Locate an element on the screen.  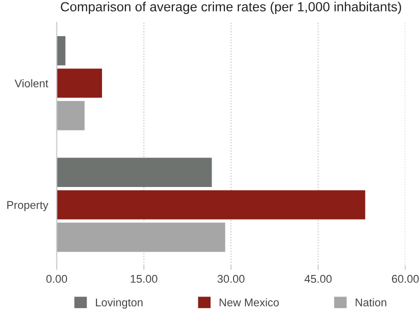
legend-label: Lovington is located at coordinates (119, 303).